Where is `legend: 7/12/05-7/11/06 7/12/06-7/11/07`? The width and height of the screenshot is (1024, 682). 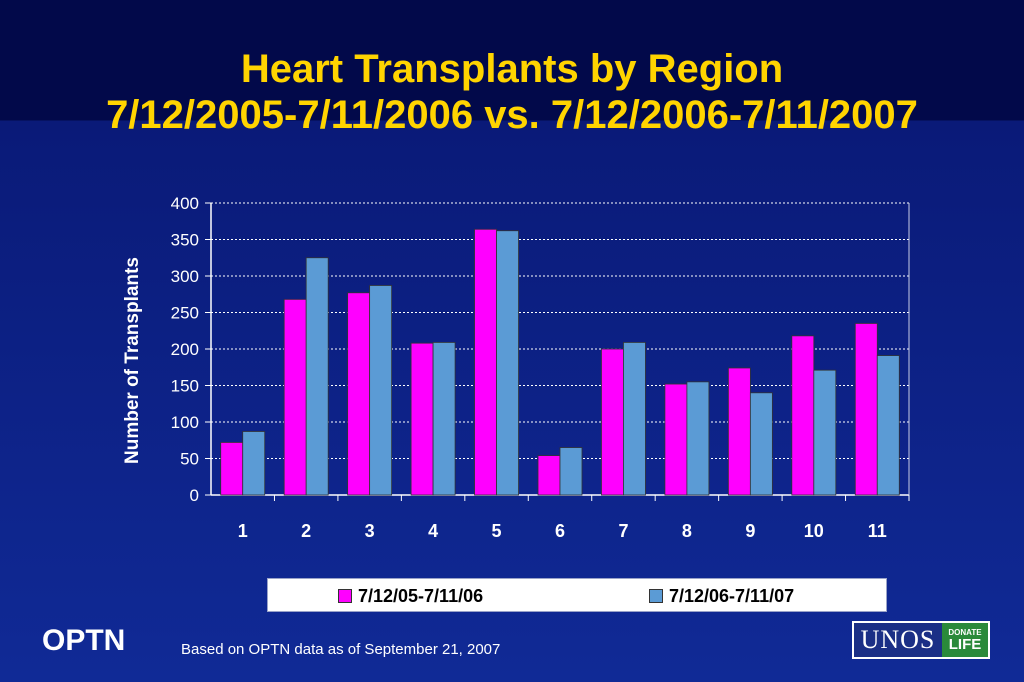 legend: 7/12/05-7/11/06 7/12/06-7/11/07 is located at coordinates (577, 595).